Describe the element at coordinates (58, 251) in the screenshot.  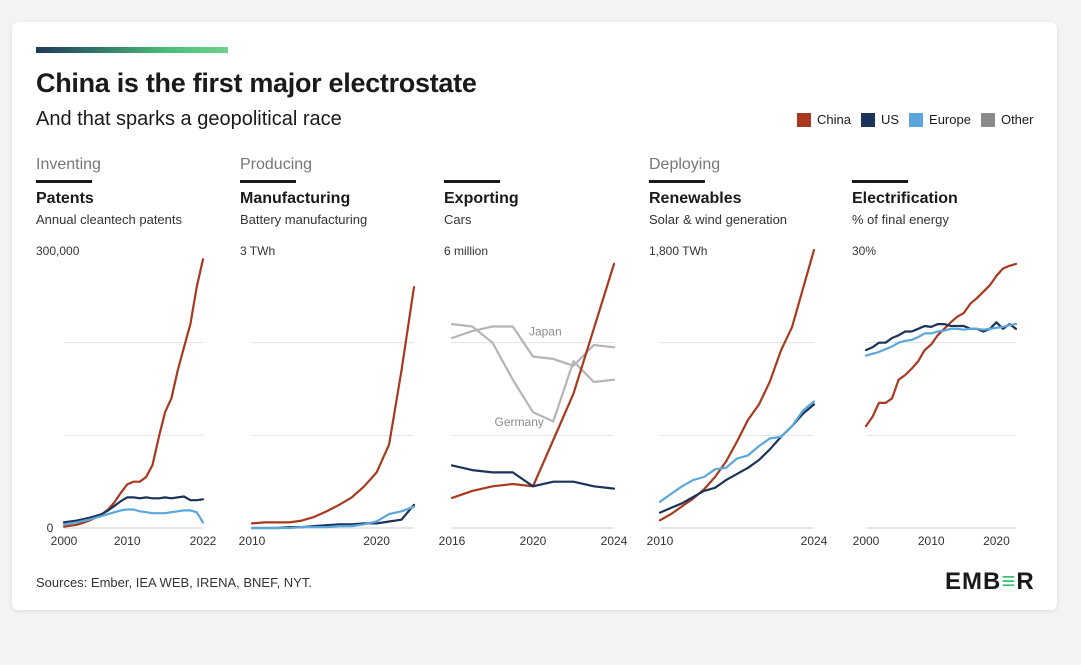
I see `axis-max-label-patents: 300,000` at that location.